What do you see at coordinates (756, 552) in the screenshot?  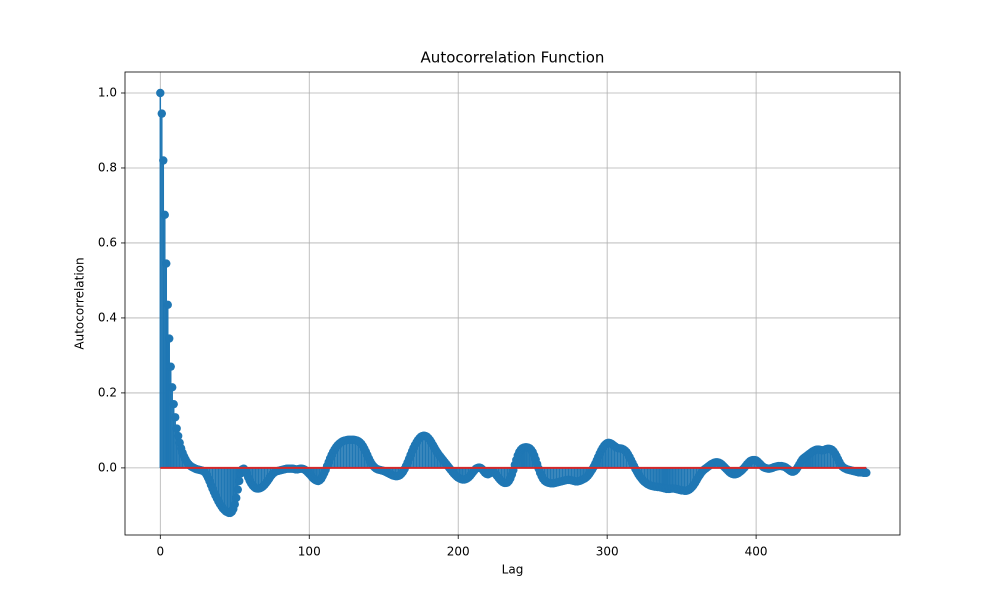 I see `x-tick-label: 400` at bounding box center [756, 552].